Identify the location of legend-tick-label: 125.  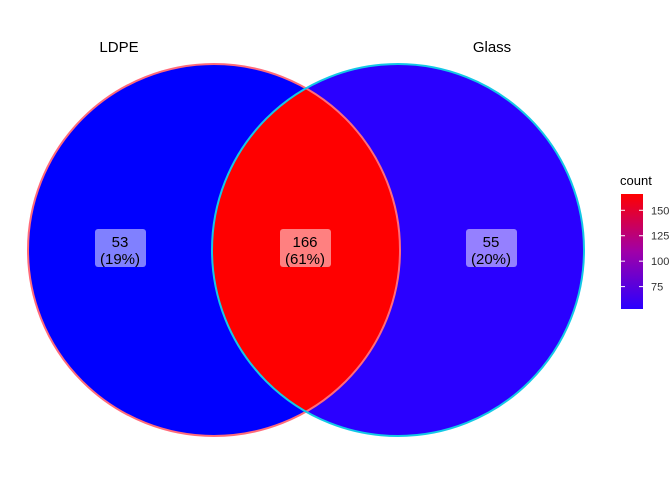
(660, 237).